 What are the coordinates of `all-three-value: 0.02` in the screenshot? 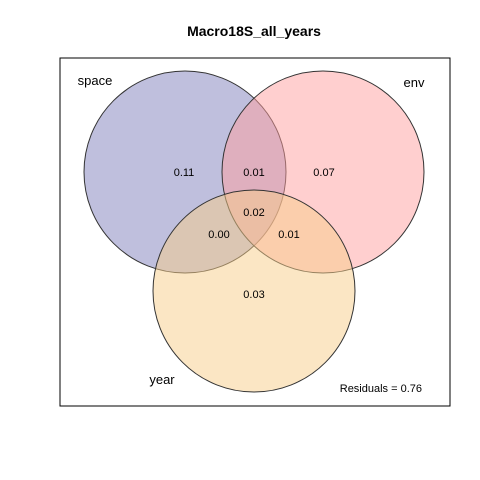 It's located at (253, 213).